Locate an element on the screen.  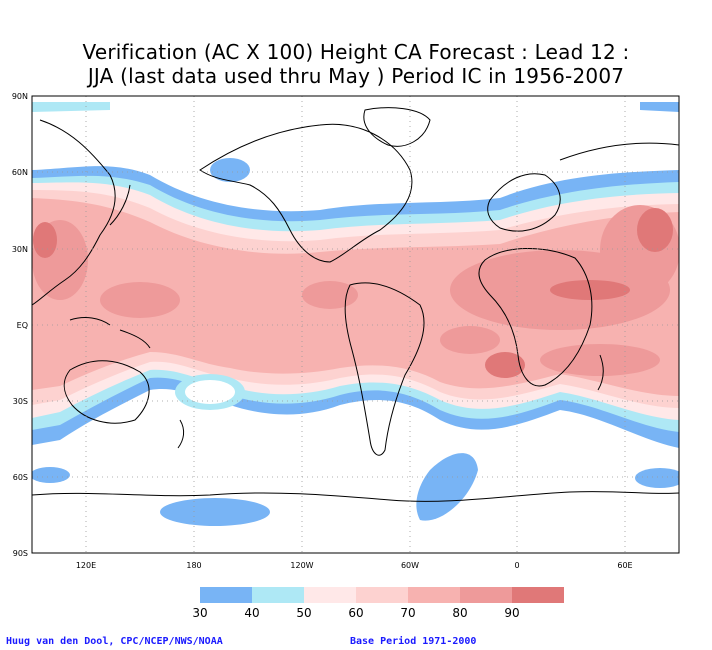
lat-labels: 90N 60N 30N EQ 30S 60S 90S is located at coordinates (20, 325).